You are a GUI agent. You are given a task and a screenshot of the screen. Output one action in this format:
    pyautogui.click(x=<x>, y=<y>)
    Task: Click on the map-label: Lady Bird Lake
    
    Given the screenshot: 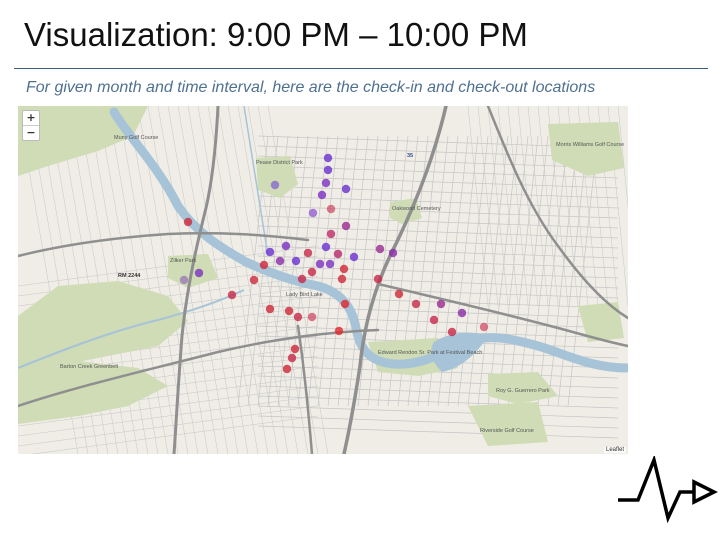 What is the action you would take?
    pyautogui.click(x=304, y=295)
    